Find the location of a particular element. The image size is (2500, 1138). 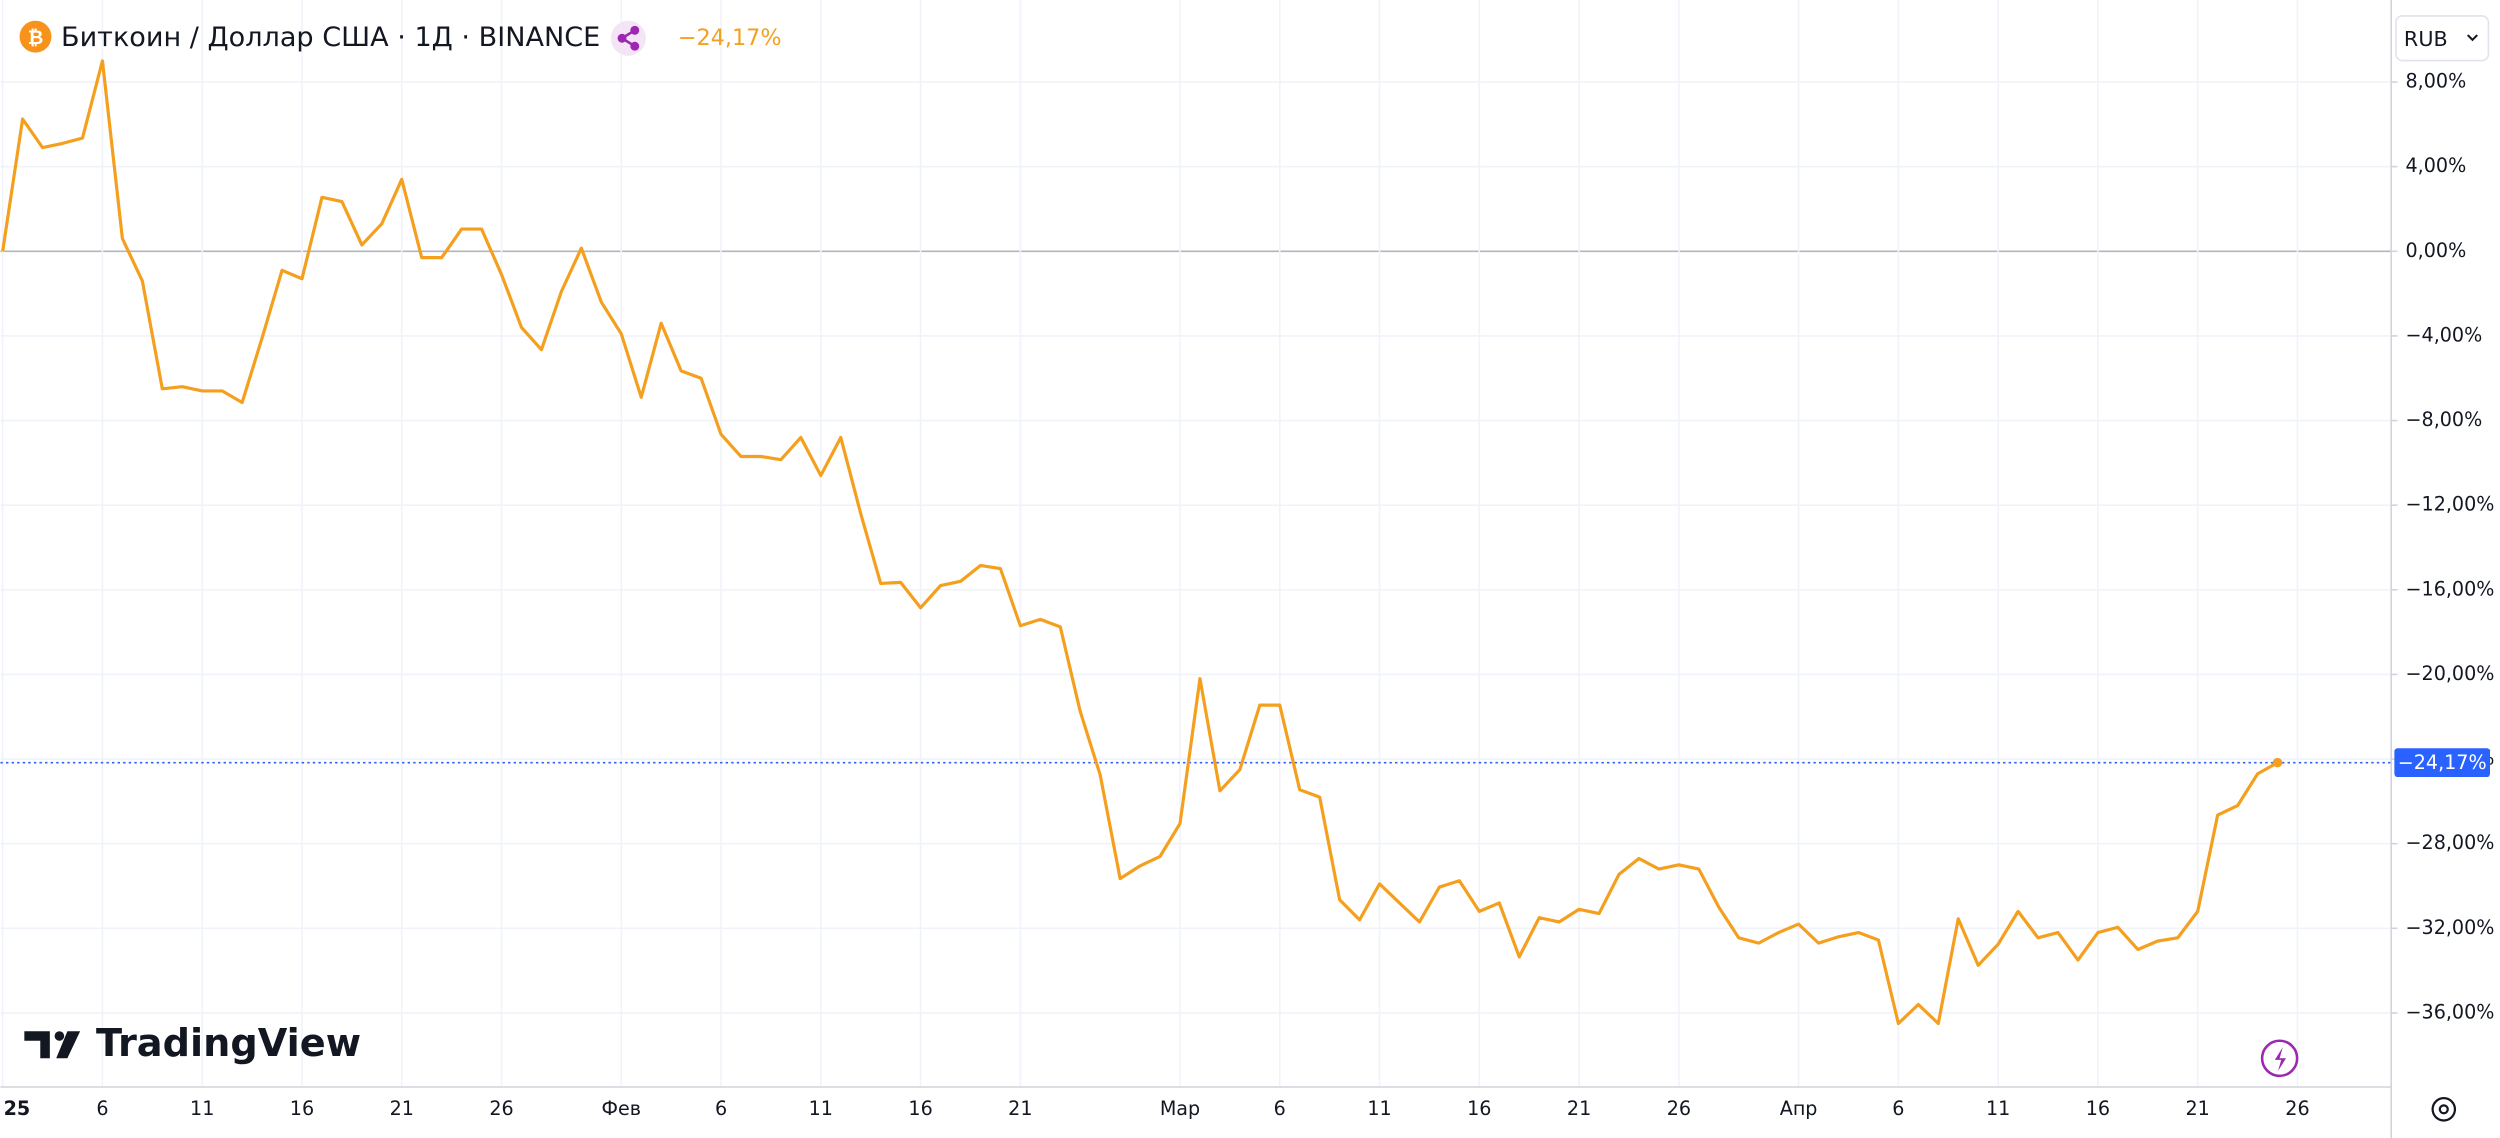

y-tick-label: 4,00% is located at coordinates (2436, 165).